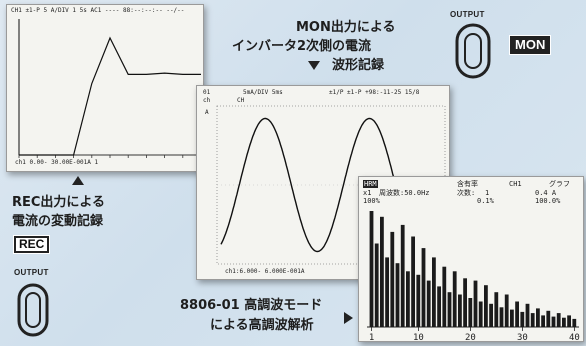 This screenshot has width=586, height=346. What do you see at coordinates (548, 201) in the screenshot?
I see `screen3-pct-right: 100.0%` at bounding box center [548, 201].